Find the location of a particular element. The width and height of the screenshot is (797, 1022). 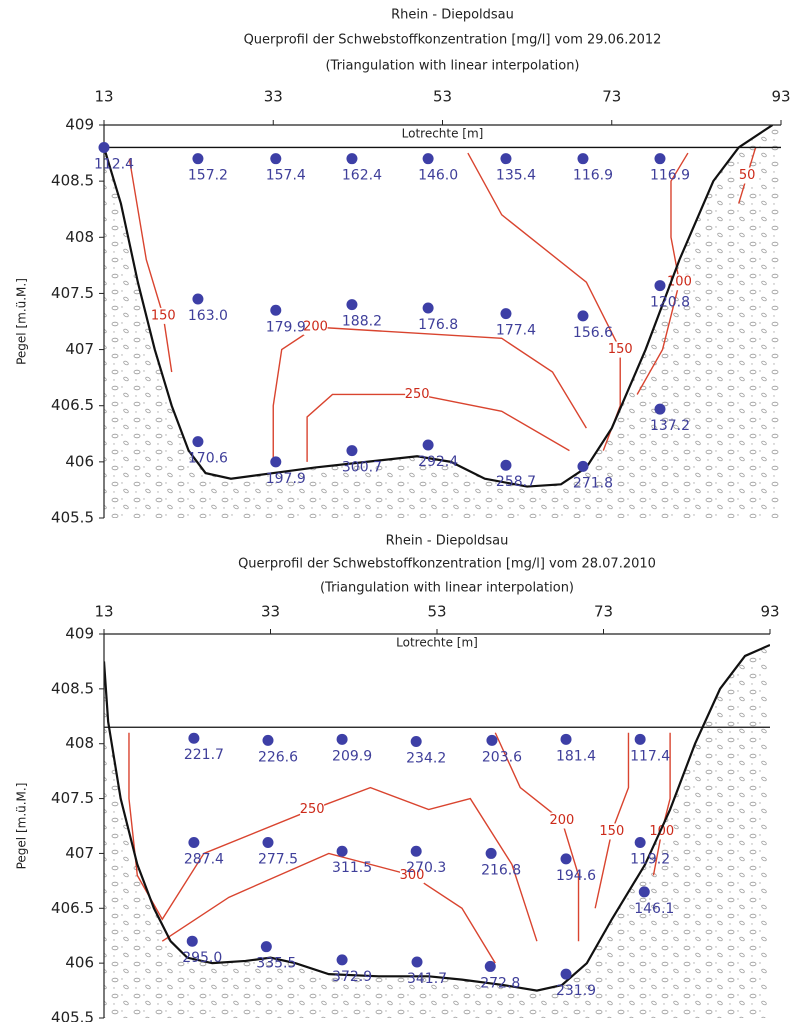

y-tick-label: 408.5 is located at coordinates (72, 688).